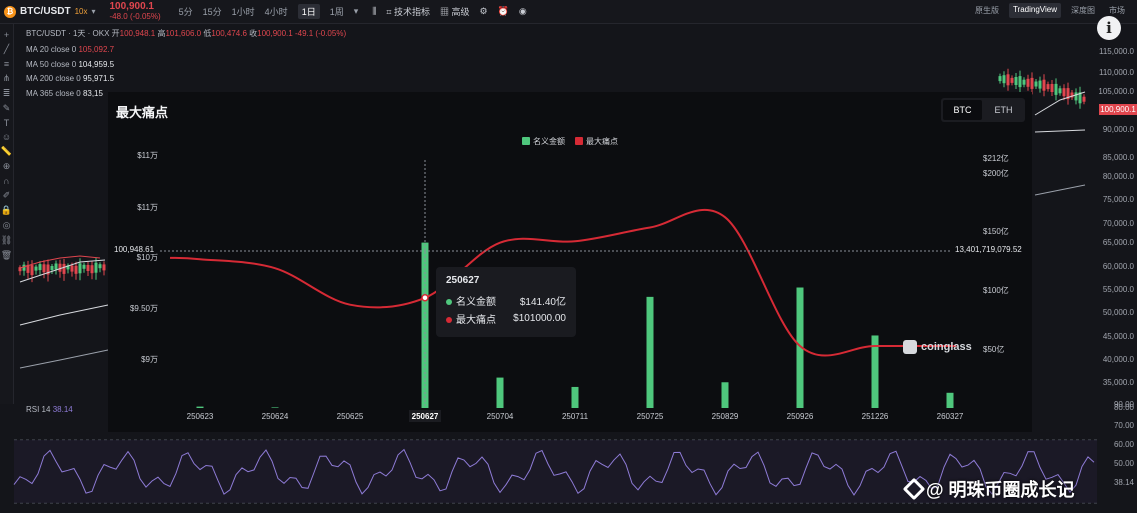 The height and width of the screenshot is (513, 1137). What do you see at coordinates (6, 181) in the screenshot?
I see `magnet-icon: ∩` at bounding box center [6, 181].